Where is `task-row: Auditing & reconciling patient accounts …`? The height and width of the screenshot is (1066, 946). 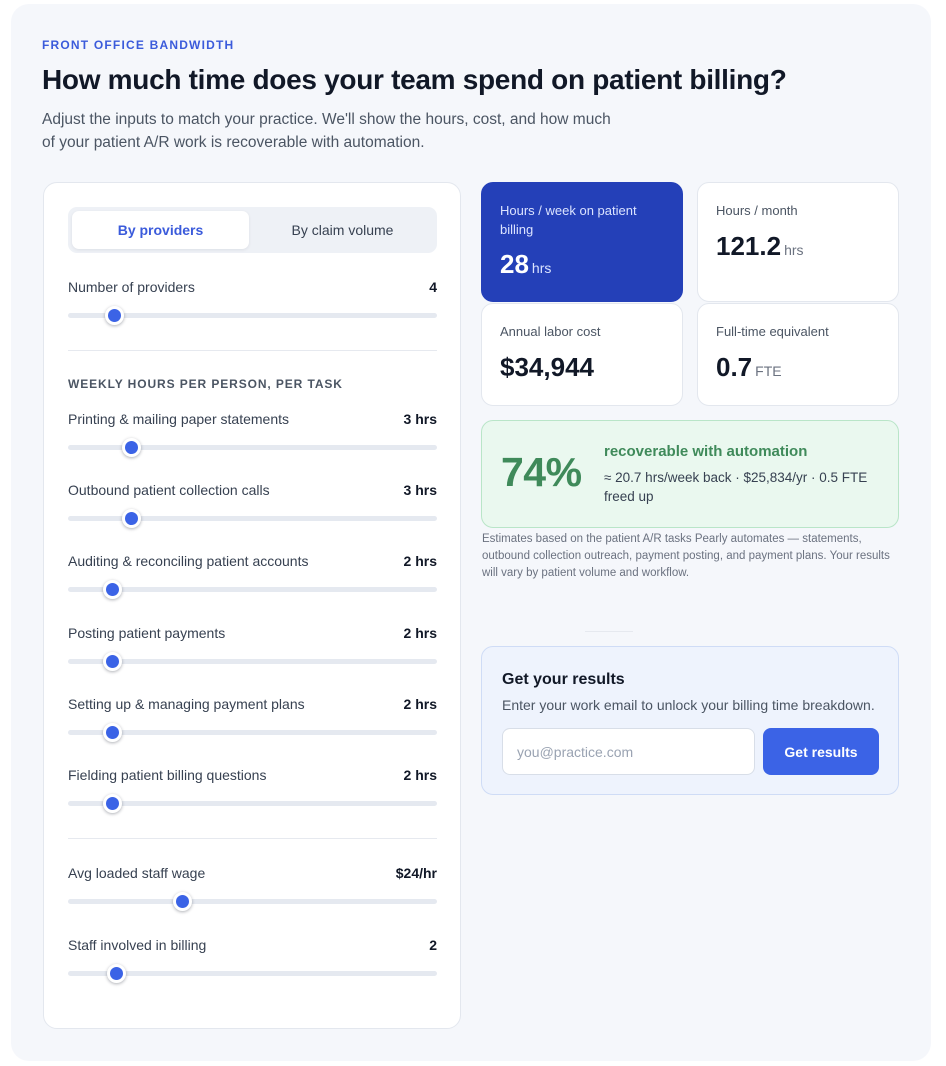
task-row: Auditing & reconciling patient accounts … is located at coordinates (252, 576).